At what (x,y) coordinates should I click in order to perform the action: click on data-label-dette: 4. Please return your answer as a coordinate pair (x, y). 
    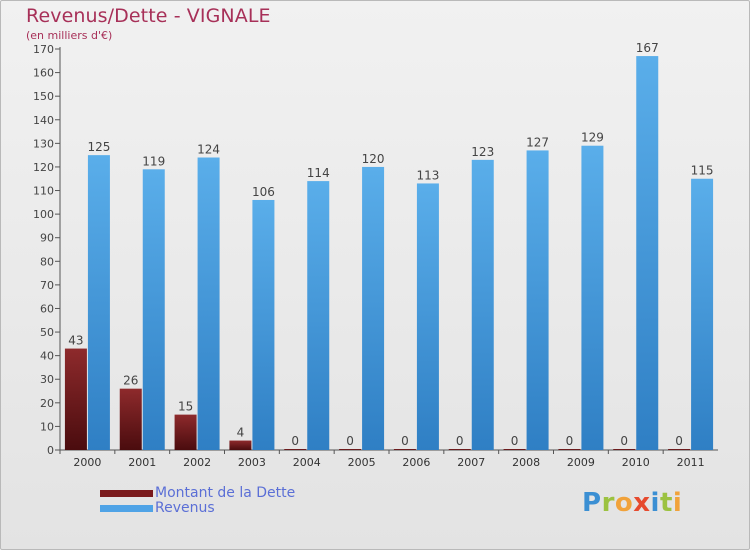
    Looking at the image, I should click on (241, 433).